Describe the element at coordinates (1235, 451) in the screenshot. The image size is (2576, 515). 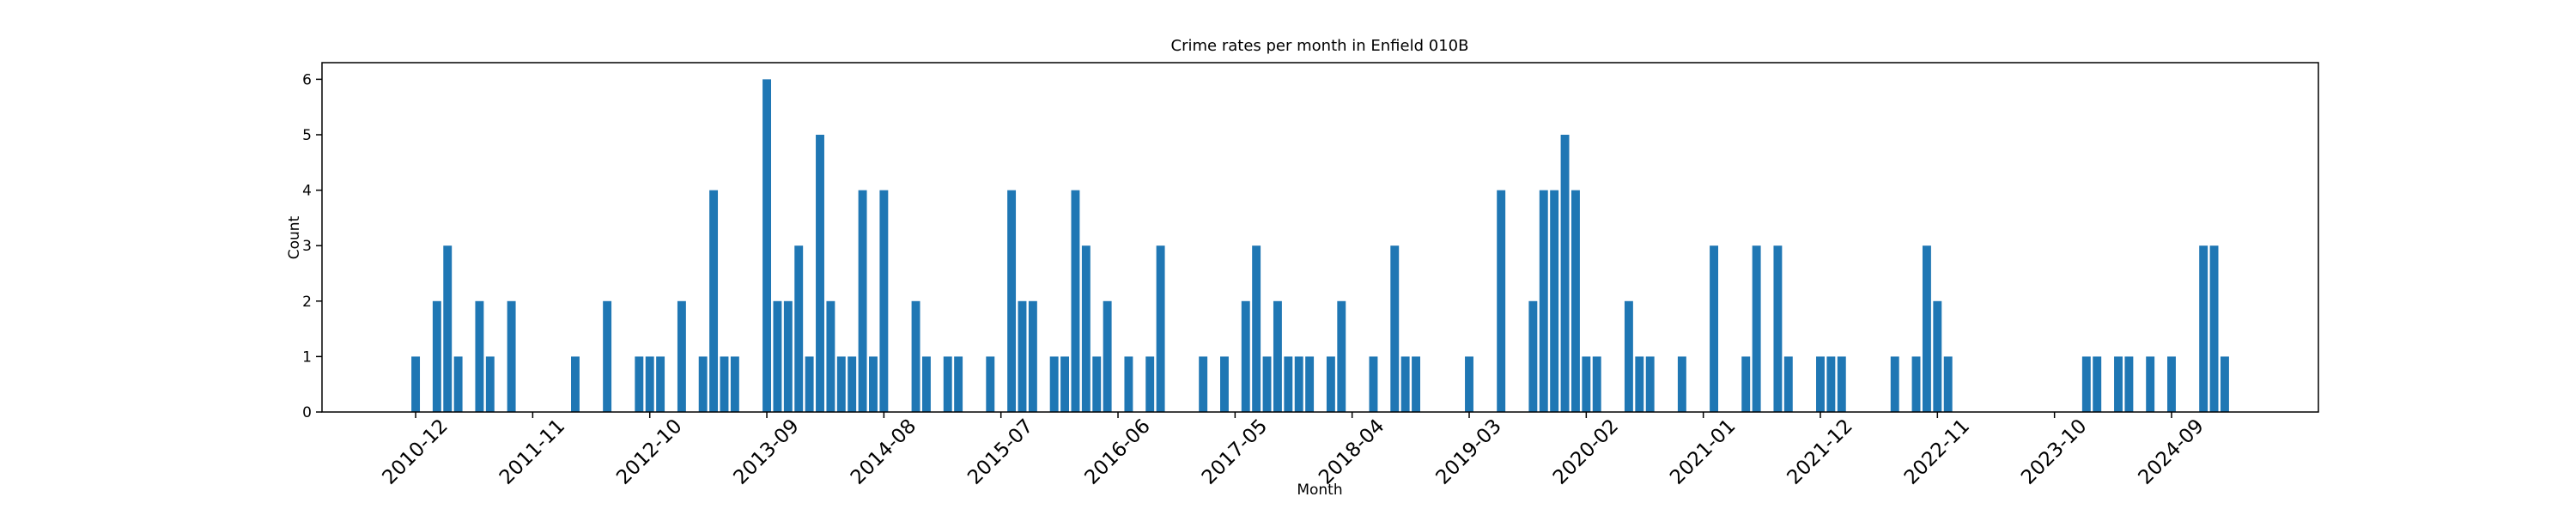
I see `x-tick-label: 2017-05` at that location.